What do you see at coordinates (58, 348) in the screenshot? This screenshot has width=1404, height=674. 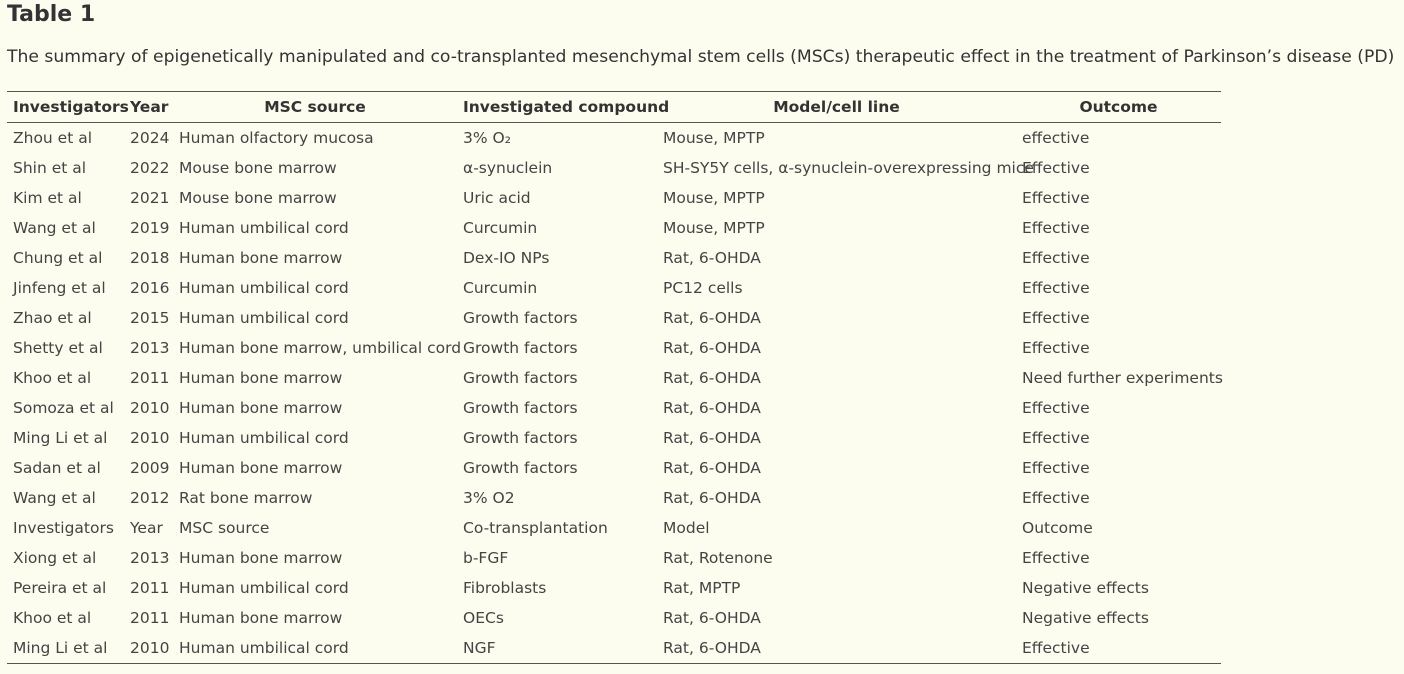 I see `table-cell: Shetty et al` at bounding box center [58, 348].